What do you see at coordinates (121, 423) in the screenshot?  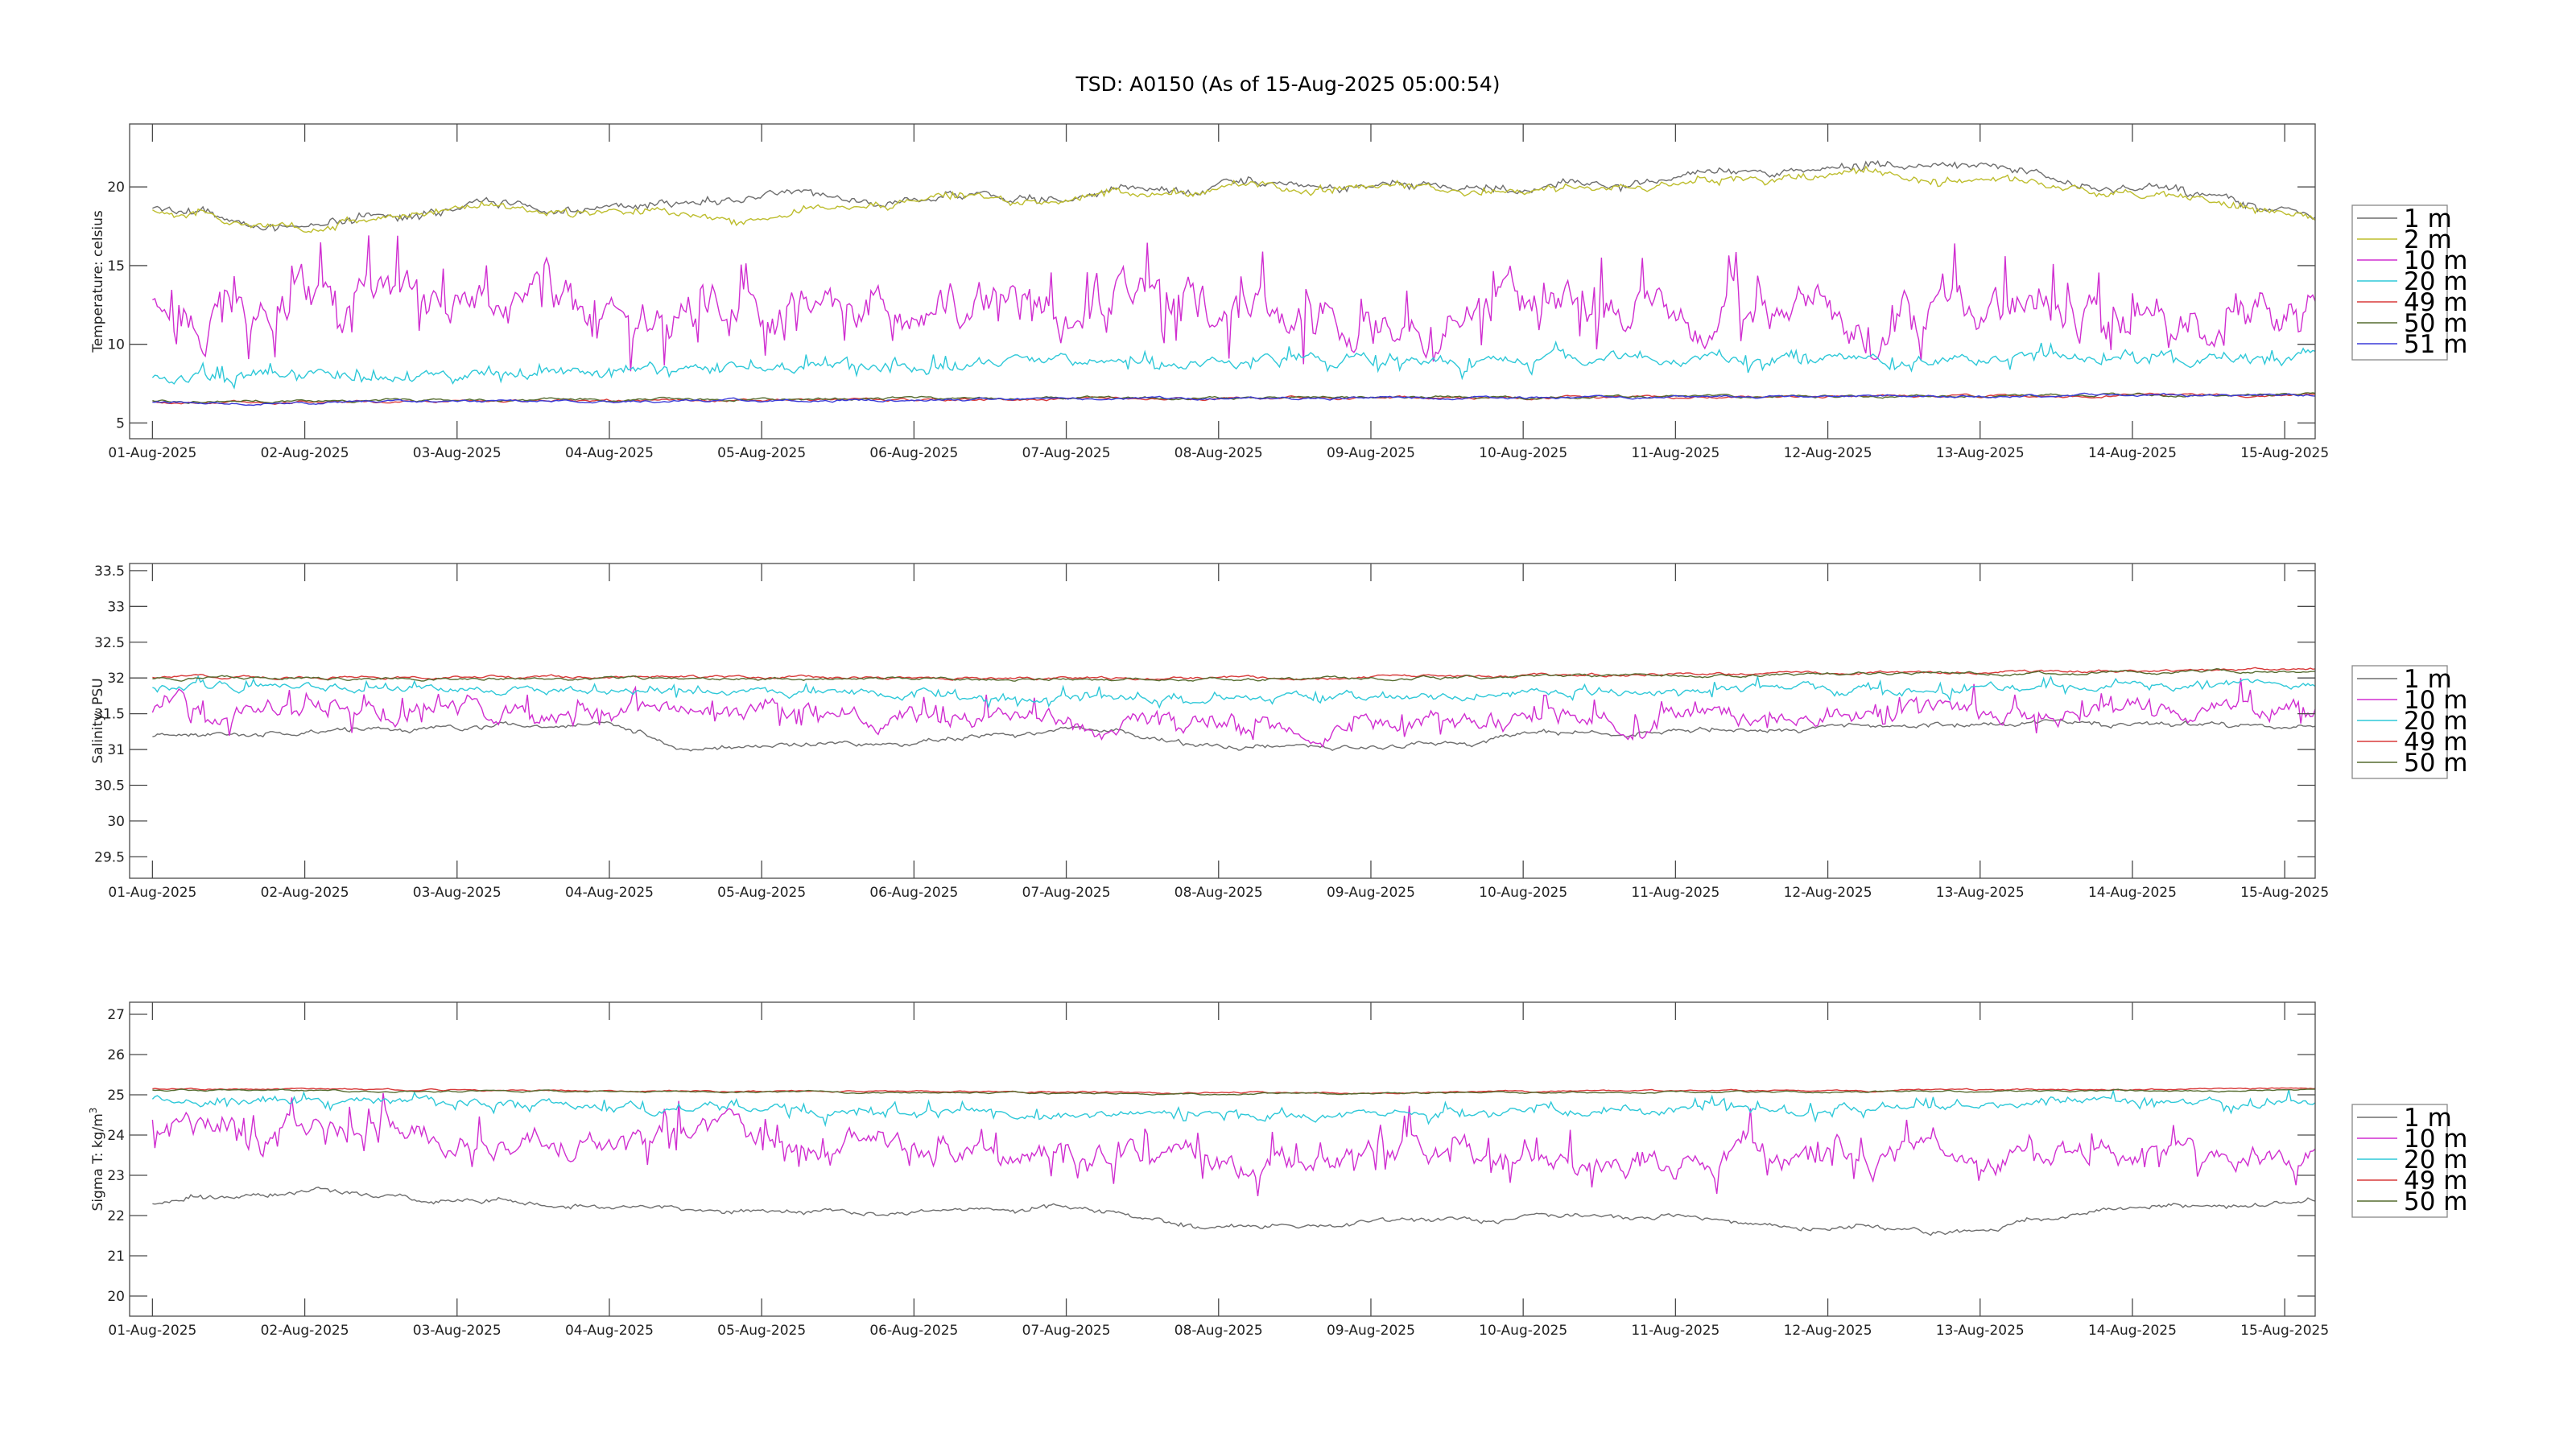 I see `y-tick-label: 5` at bounding box center [121, 423].